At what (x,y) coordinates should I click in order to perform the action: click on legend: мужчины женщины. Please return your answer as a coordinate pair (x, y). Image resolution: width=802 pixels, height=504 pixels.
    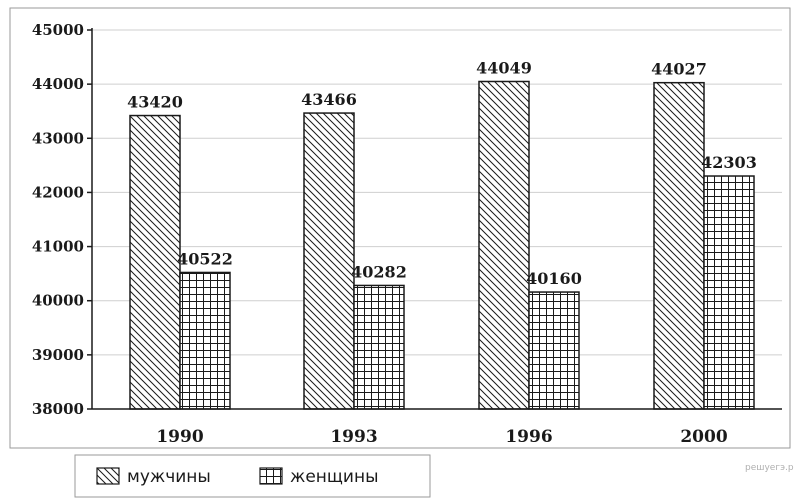
    Looking at the image, I should click on (252, 476).